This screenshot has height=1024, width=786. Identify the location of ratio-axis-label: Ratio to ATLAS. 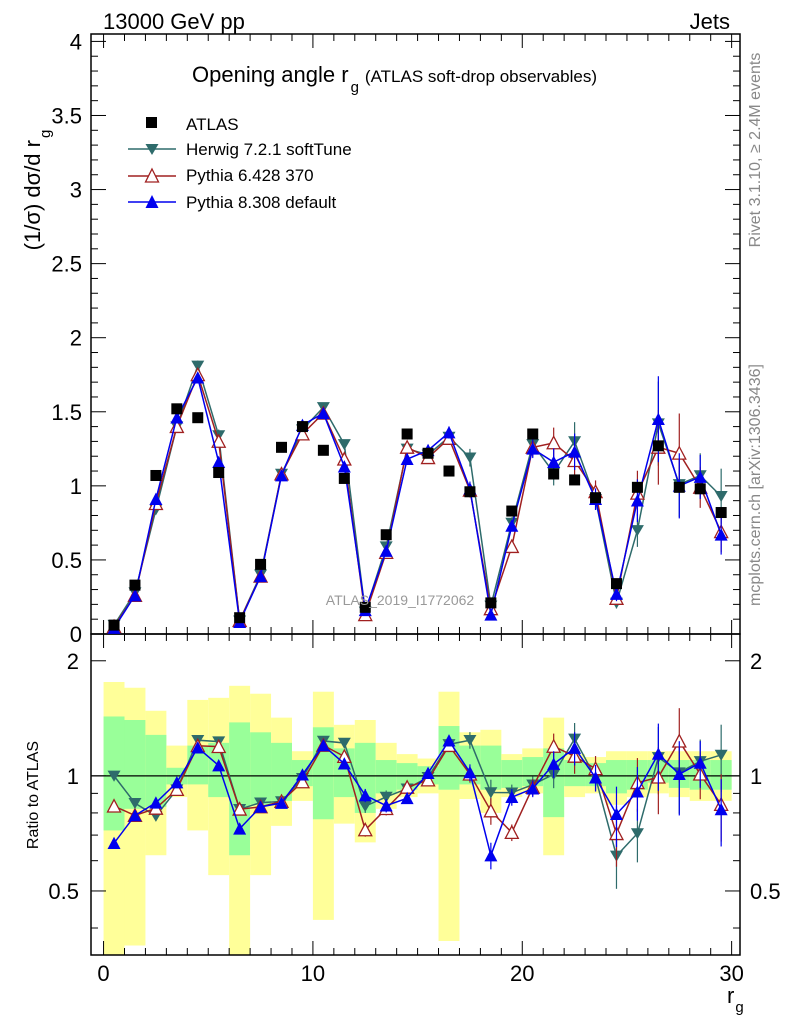
(33, 795).